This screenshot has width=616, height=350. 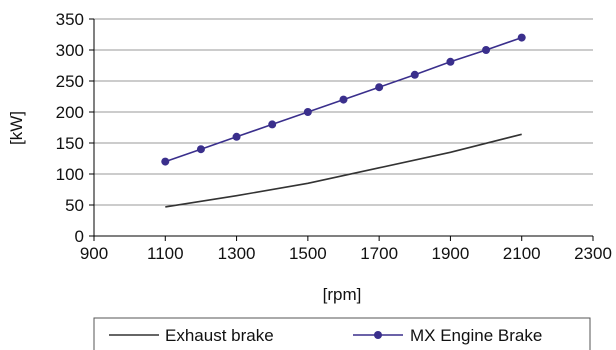 I want to click on legend: Exhaust brake MX Engine Brake, so click(x=342, y=333).